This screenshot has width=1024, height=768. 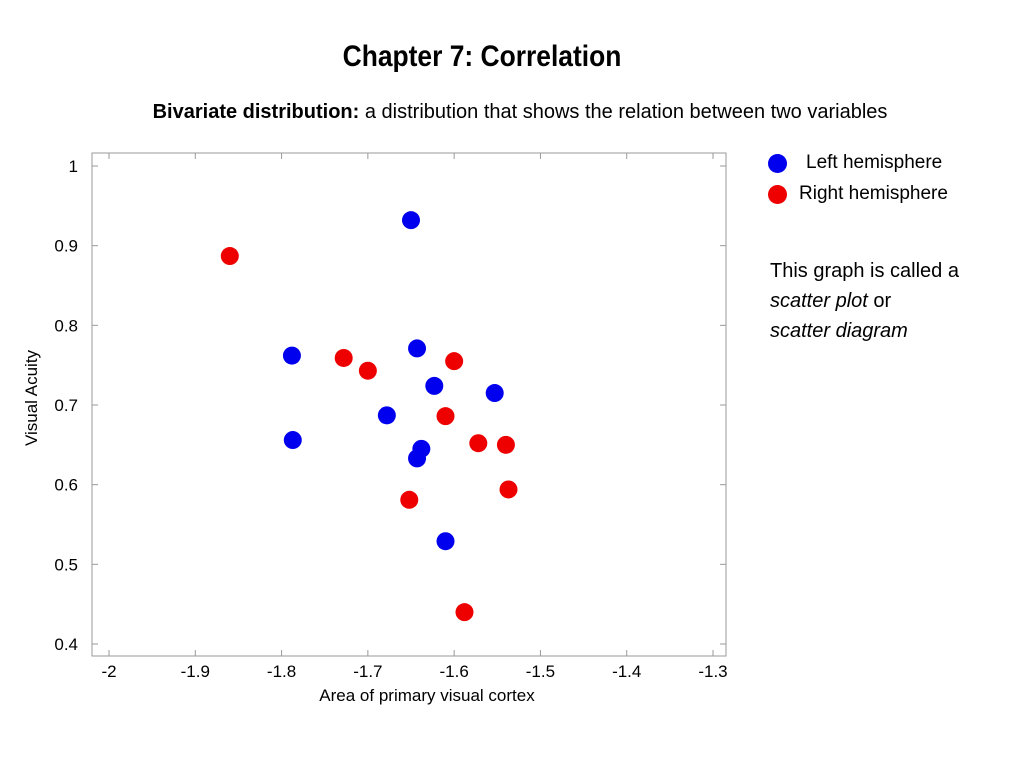 I want to click on legend-marker-right, so click(x=777, y=194).